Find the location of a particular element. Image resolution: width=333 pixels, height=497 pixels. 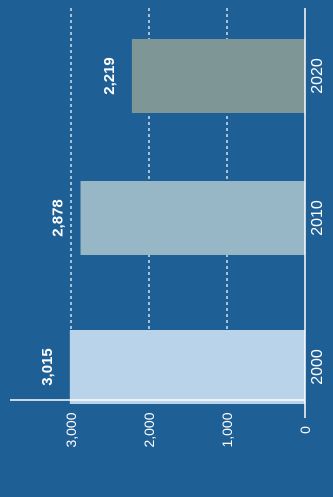

bar-2000 is located at coordinates (187, 367).